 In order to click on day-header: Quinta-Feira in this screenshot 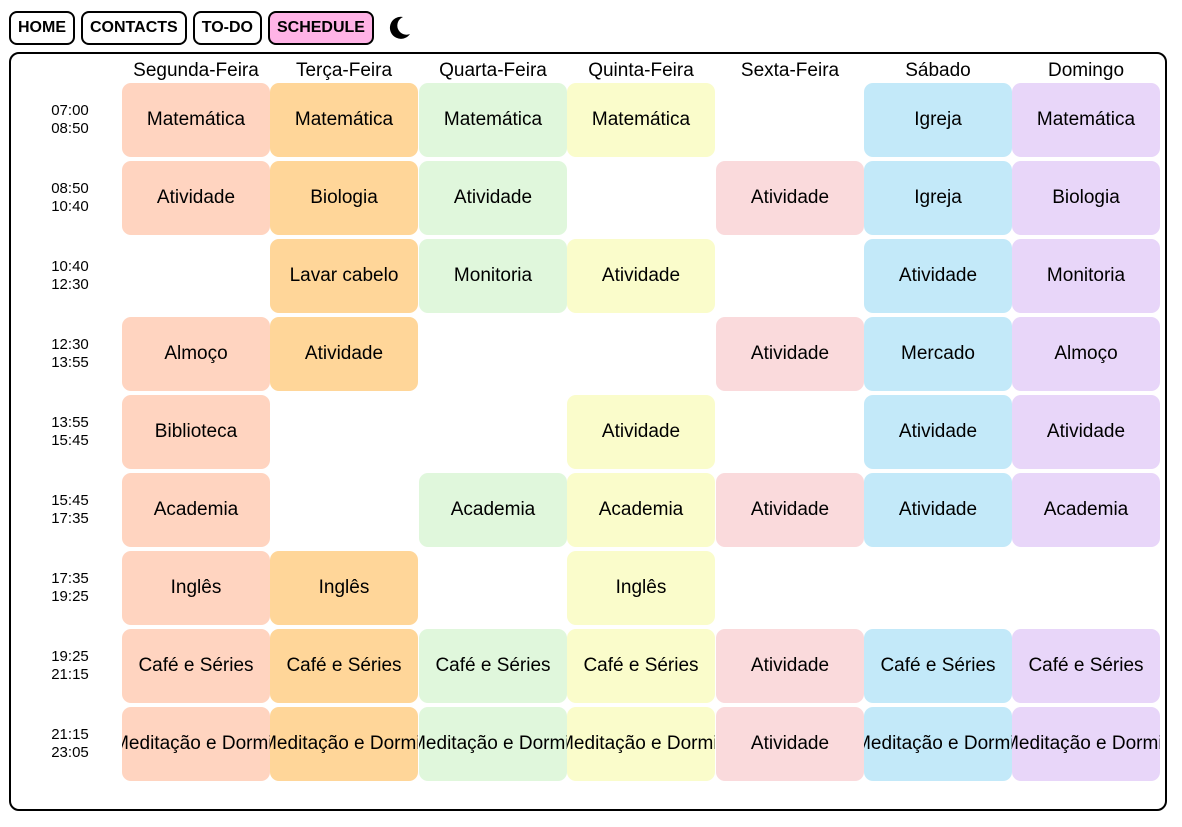, I will do `click(641, 70)`.